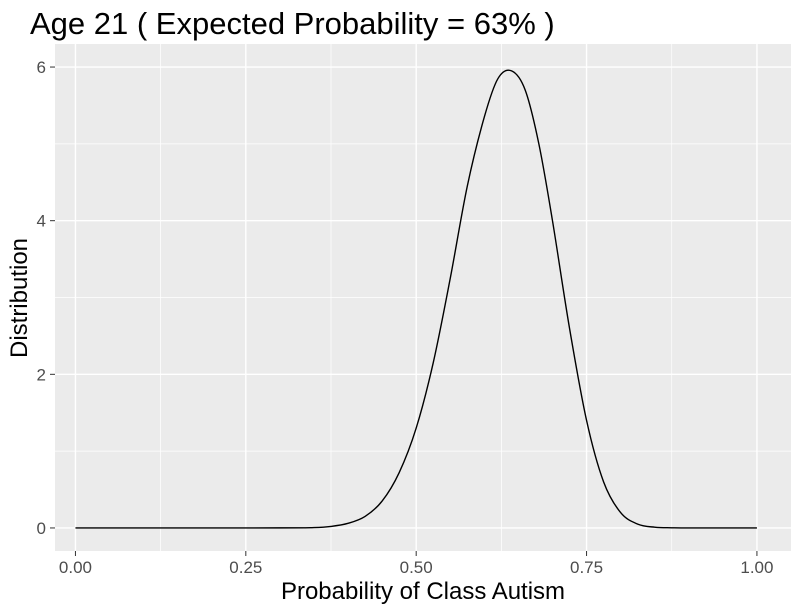  Describe the element at coordinates (41, 67) in the screenshot. I see `y-tick-label: 6` at that location.